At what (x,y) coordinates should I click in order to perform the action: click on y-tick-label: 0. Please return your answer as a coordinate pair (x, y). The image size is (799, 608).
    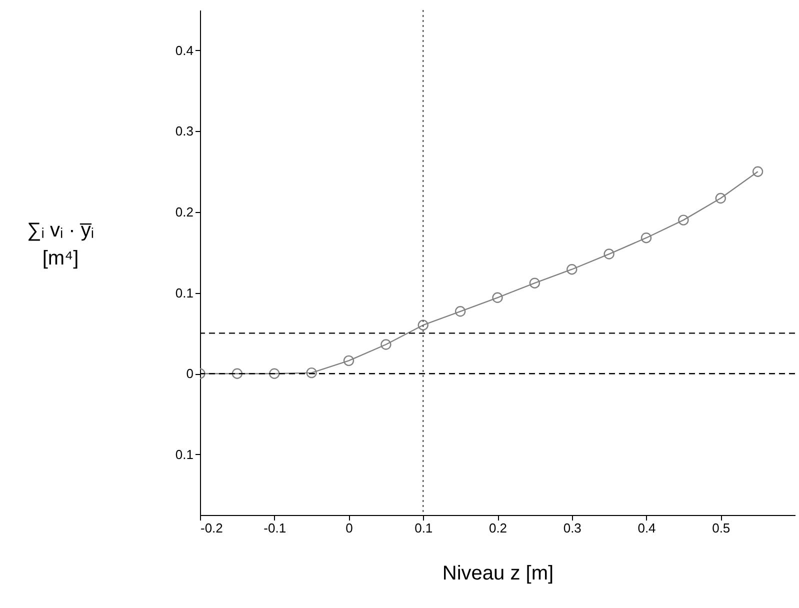
    Looking at the image, I should click on (190, 374).